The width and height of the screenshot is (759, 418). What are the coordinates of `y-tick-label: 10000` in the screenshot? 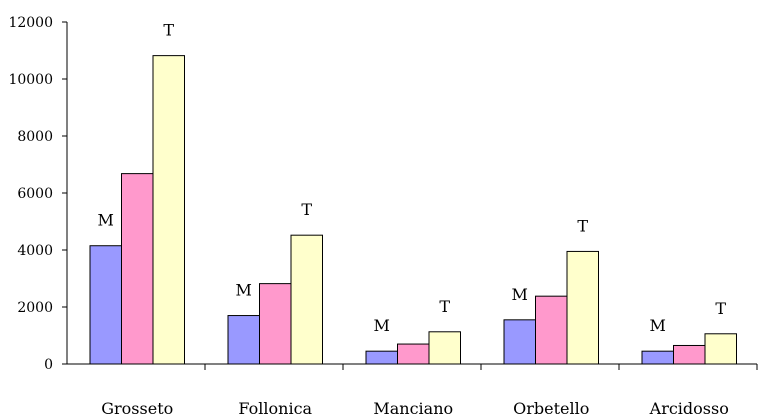 It's located at (30, 80).